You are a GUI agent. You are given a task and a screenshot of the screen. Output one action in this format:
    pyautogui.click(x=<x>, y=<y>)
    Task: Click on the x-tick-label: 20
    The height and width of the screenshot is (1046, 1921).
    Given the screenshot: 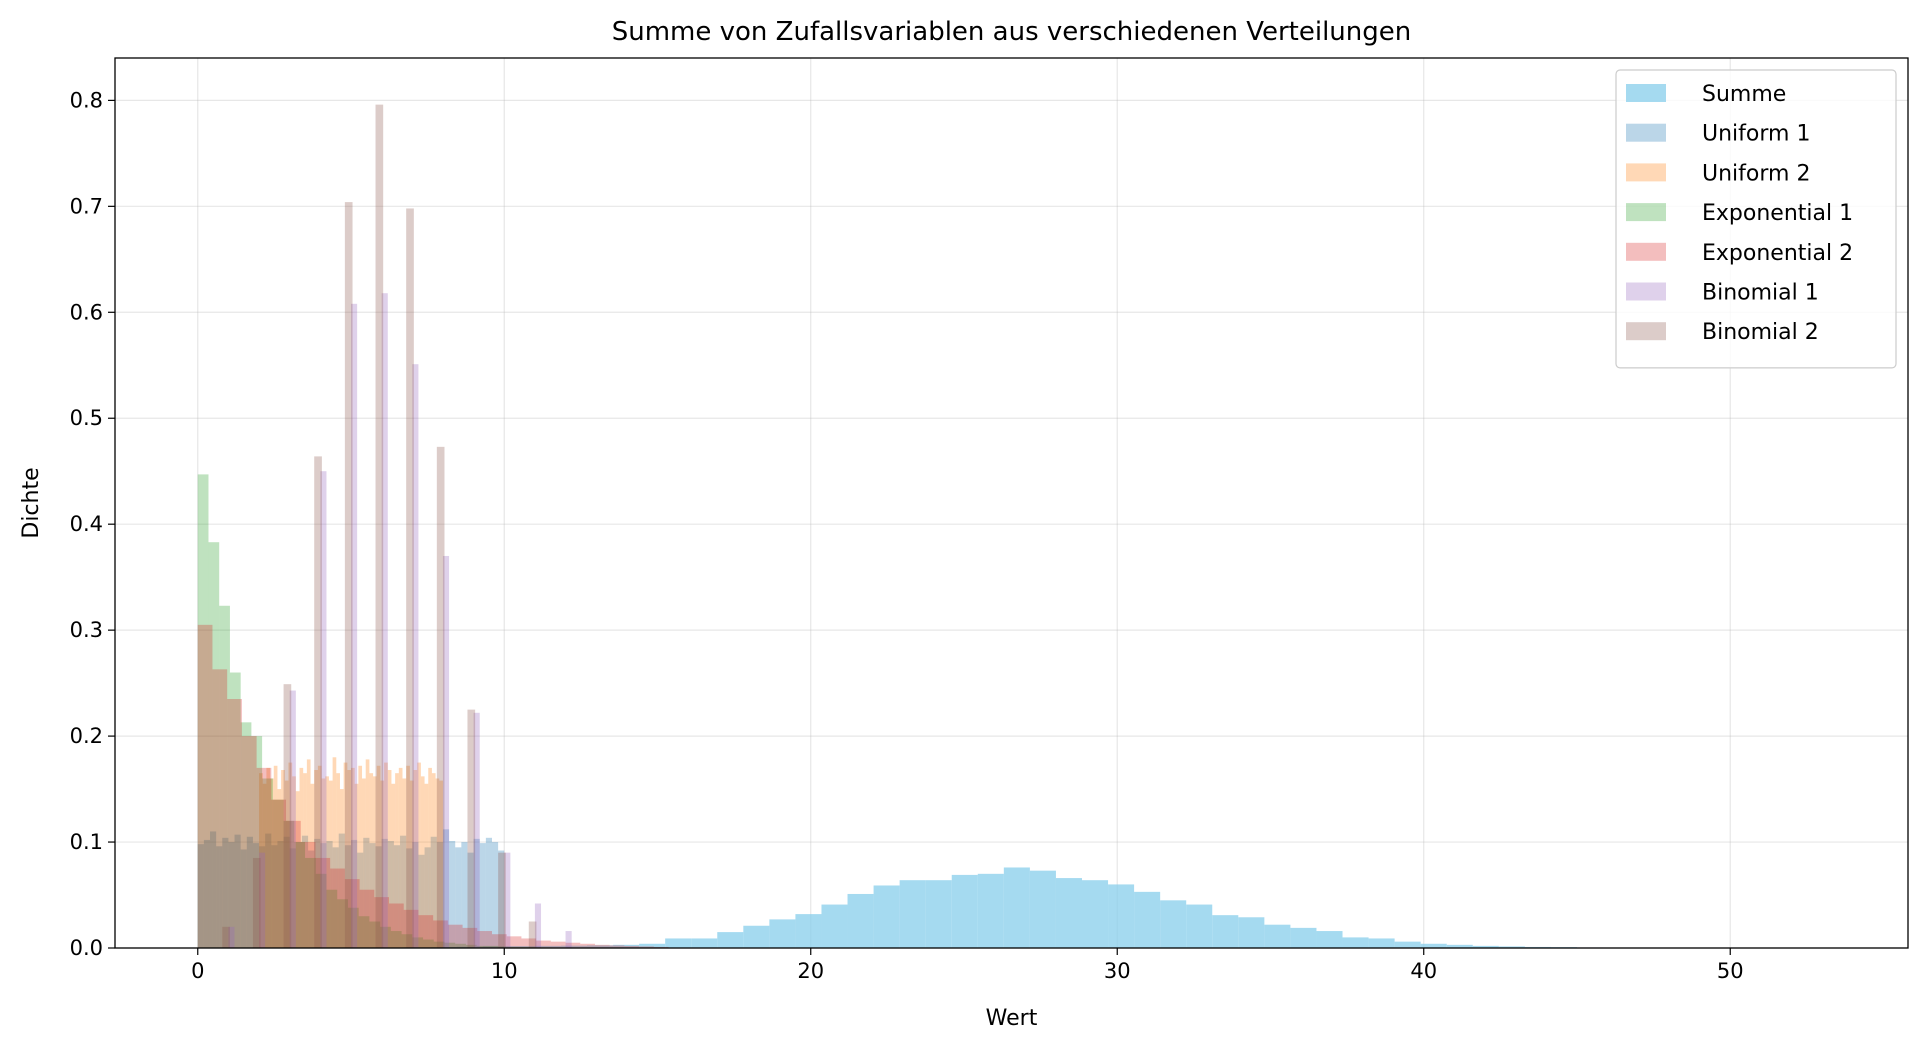 What is the action you would take?
    pyautogui.click(x=810, y=971)
    